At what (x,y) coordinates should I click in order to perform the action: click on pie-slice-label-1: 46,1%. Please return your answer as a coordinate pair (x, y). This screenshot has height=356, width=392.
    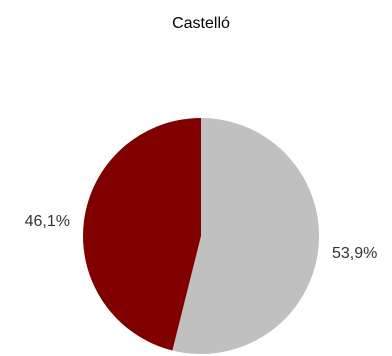
    Looking at the image, I should click on (47, 221).